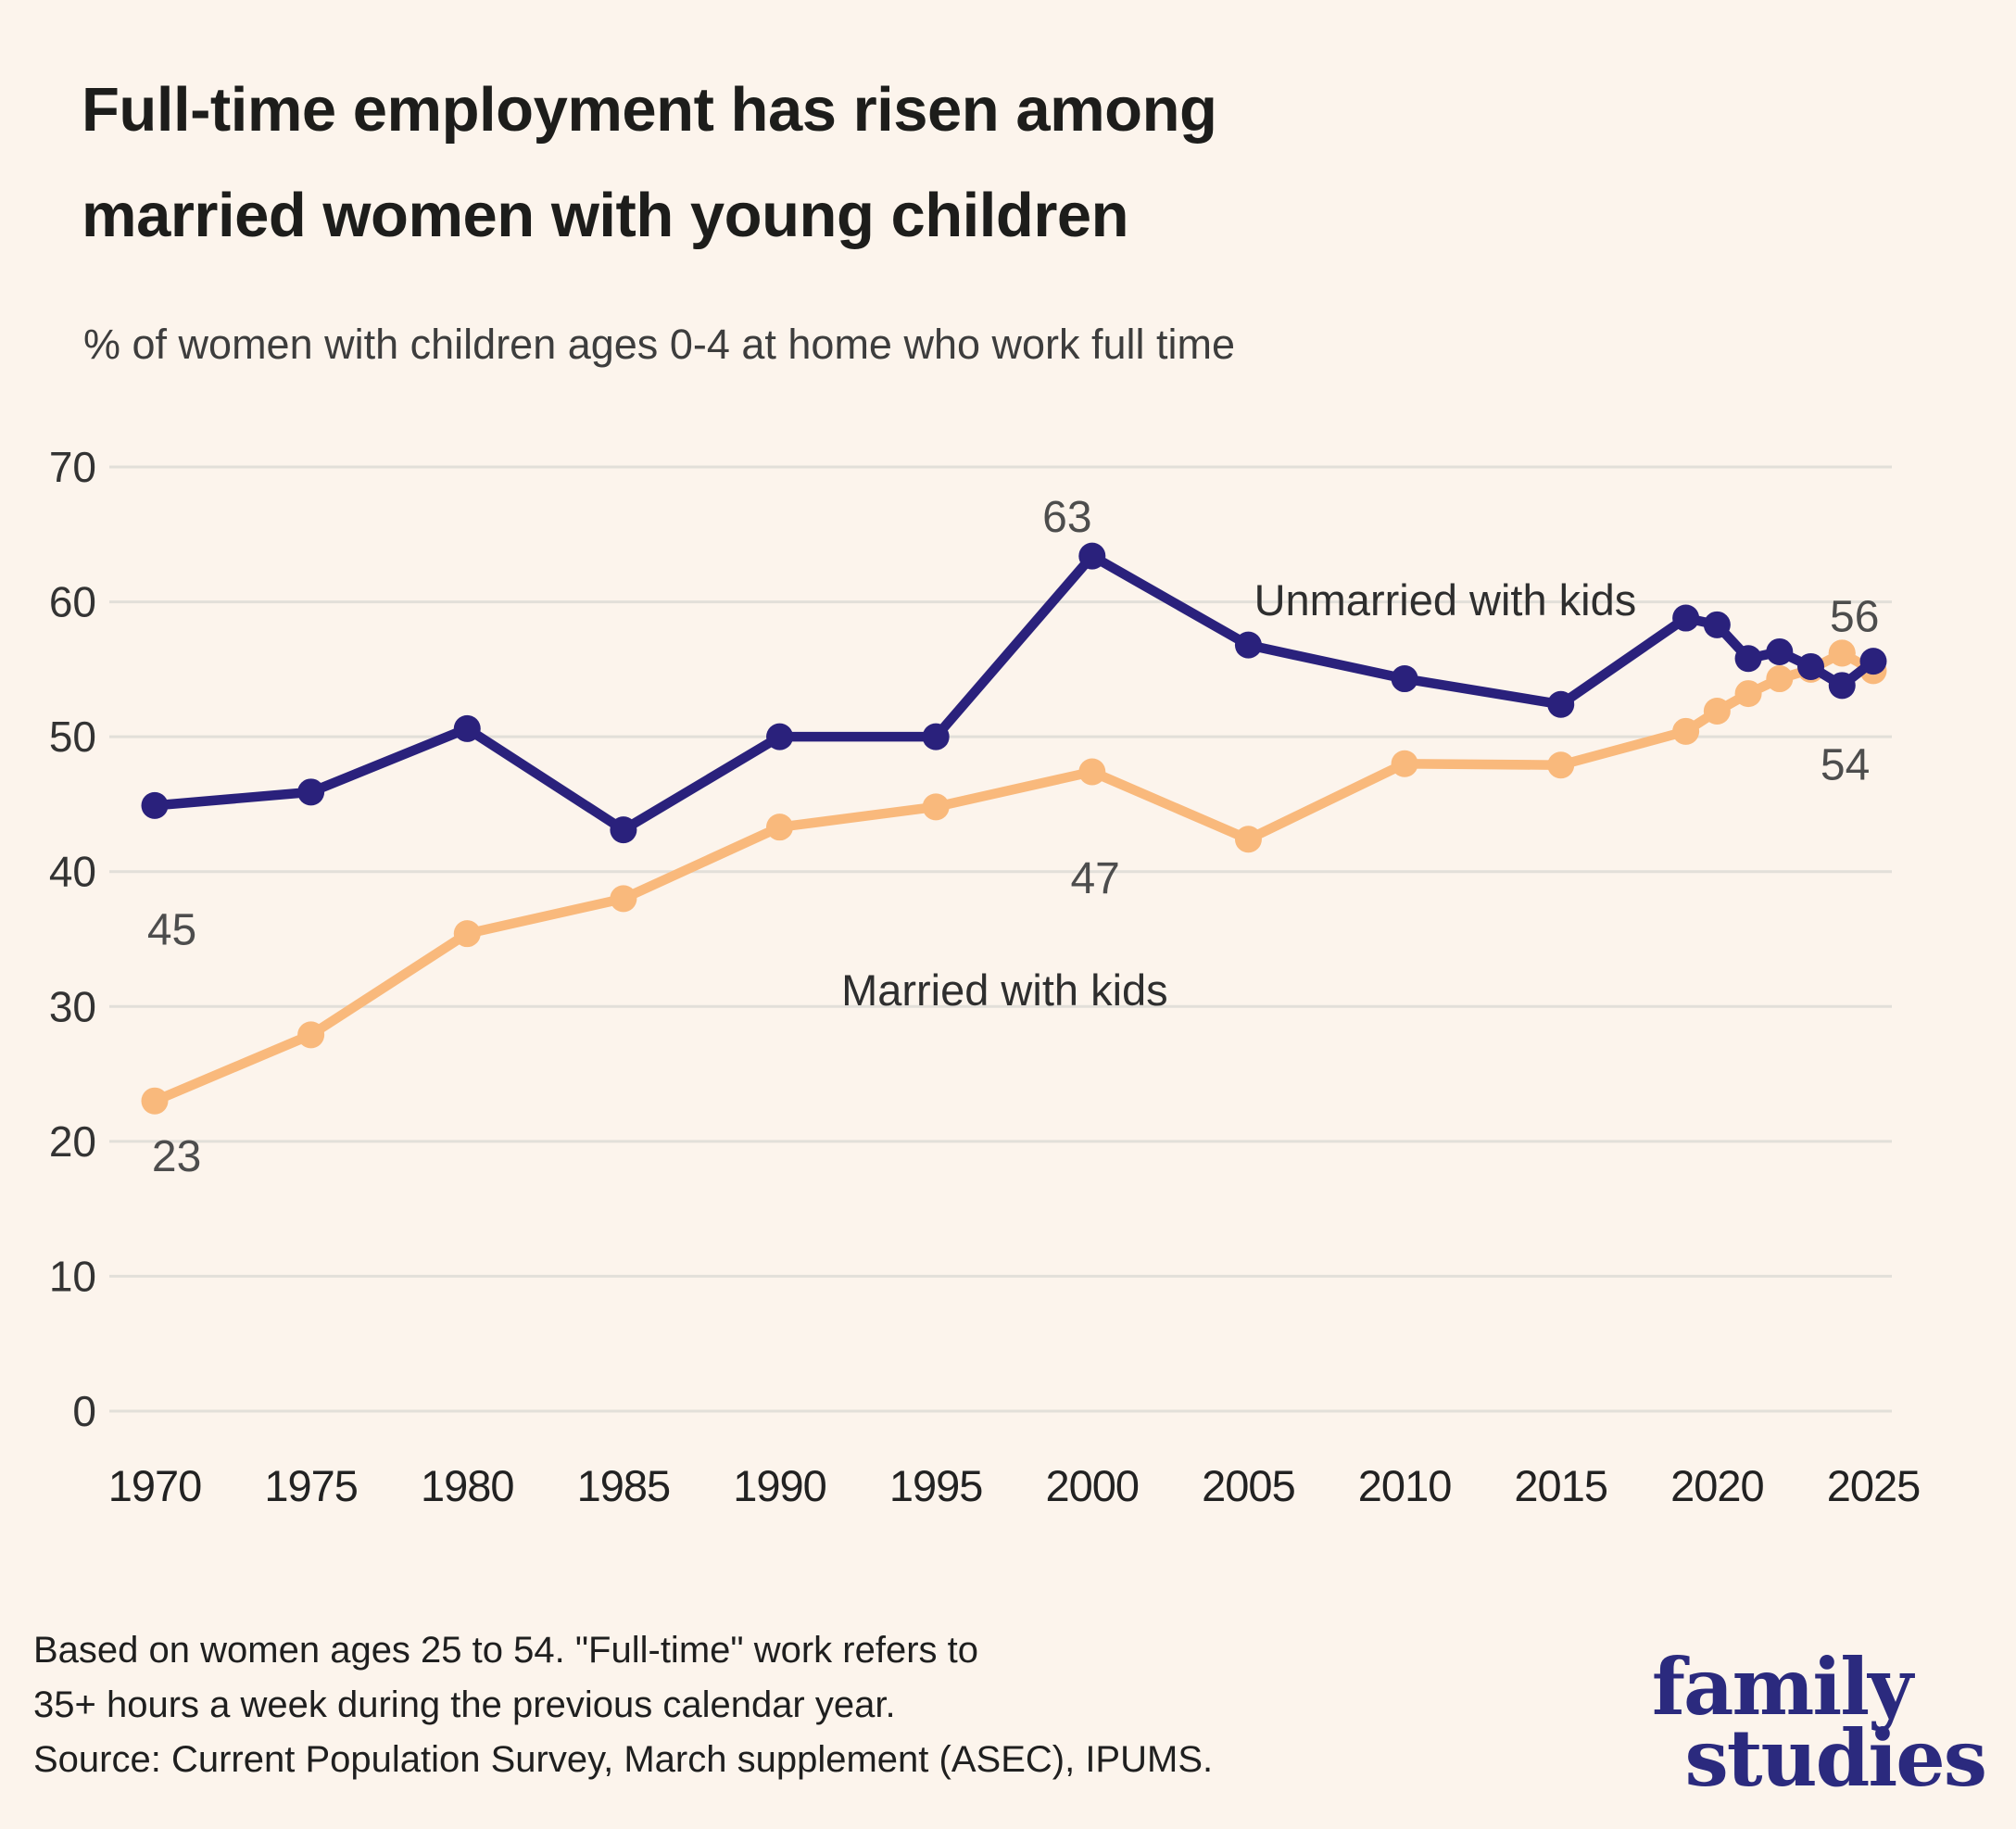 This screenshot has width=2016, height=1829. Describe the element at coordinates (155, 1485) in the screenshot. I see `x-tick-label: 1970` at that location.